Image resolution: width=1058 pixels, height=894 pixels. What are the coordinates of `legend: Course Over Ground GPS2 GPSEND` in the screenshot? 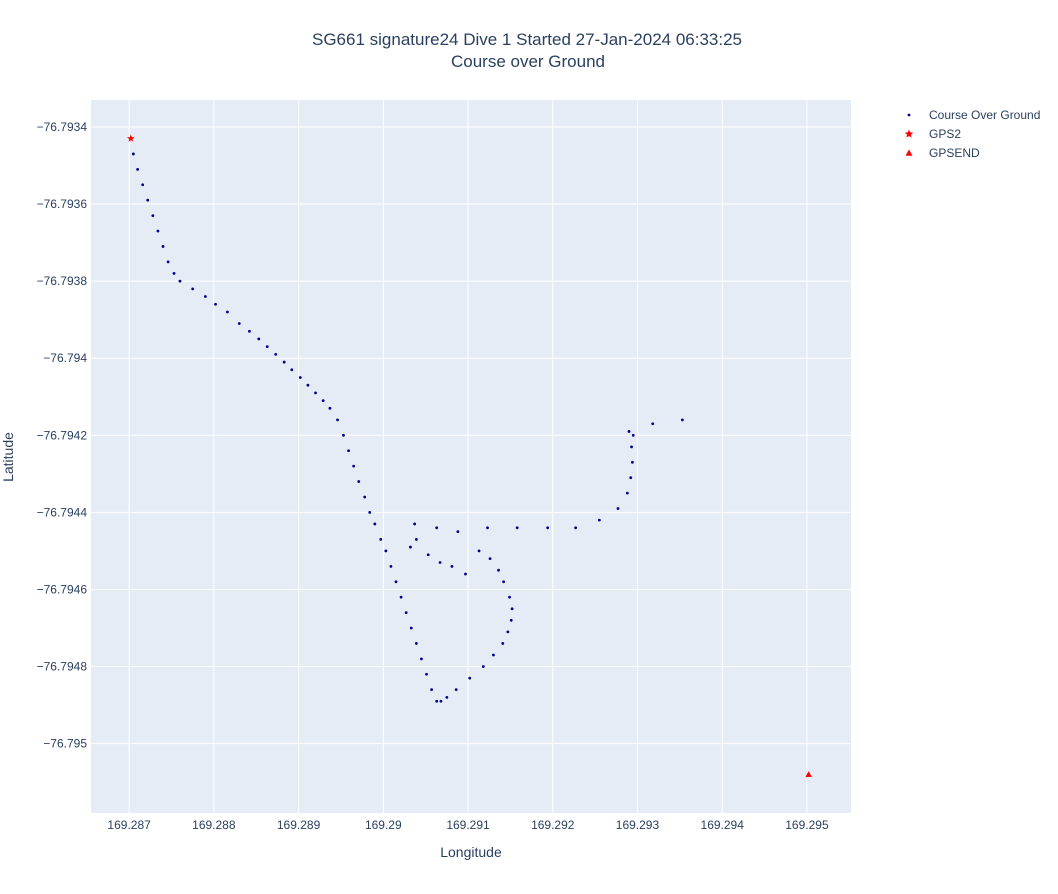 It's located at (972, 134).